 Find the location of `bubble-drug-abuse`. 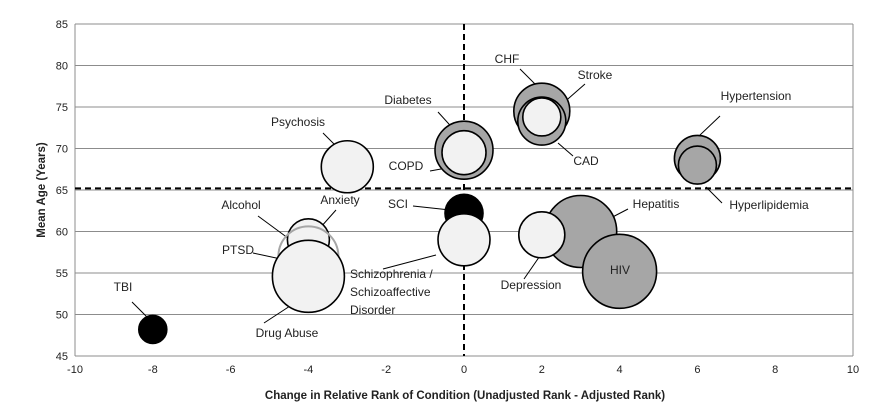

bubble-drug-abuse is located at coordinates (308, 276).